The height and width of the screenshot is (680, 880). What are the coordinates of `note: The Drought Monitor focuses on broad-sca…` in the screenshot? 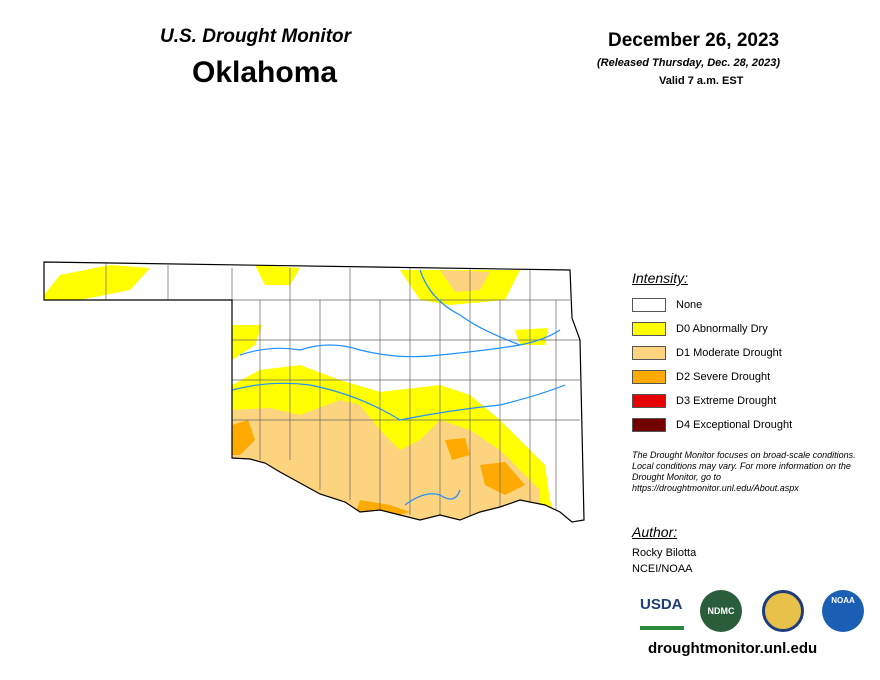 It's located at (744, 471).